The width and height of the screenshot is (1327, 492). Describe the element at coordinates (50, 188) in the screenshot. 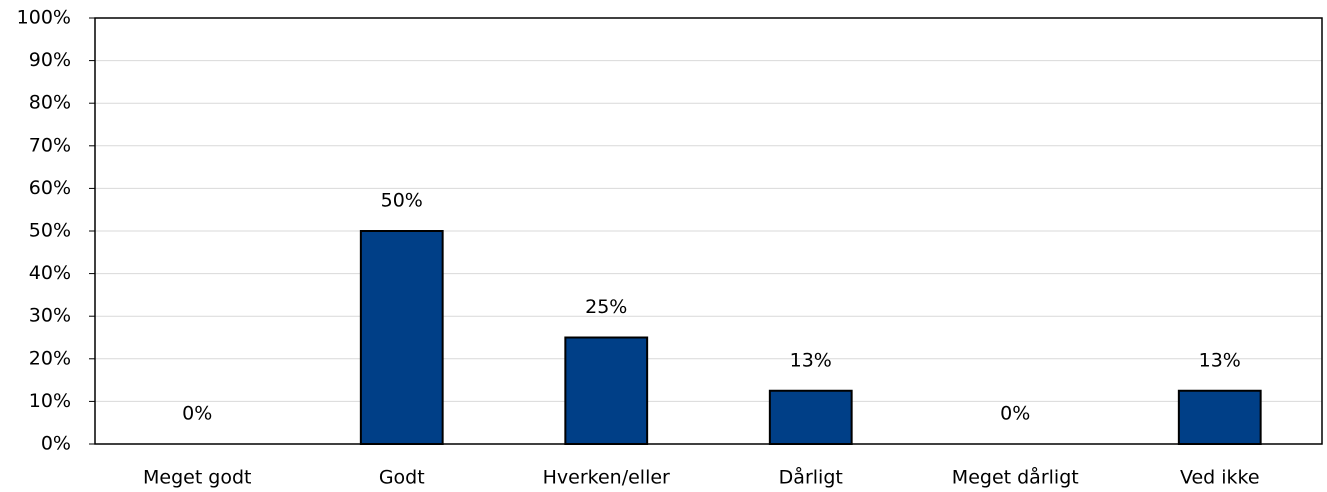

I see `y-tick-label: 60%` at that location.